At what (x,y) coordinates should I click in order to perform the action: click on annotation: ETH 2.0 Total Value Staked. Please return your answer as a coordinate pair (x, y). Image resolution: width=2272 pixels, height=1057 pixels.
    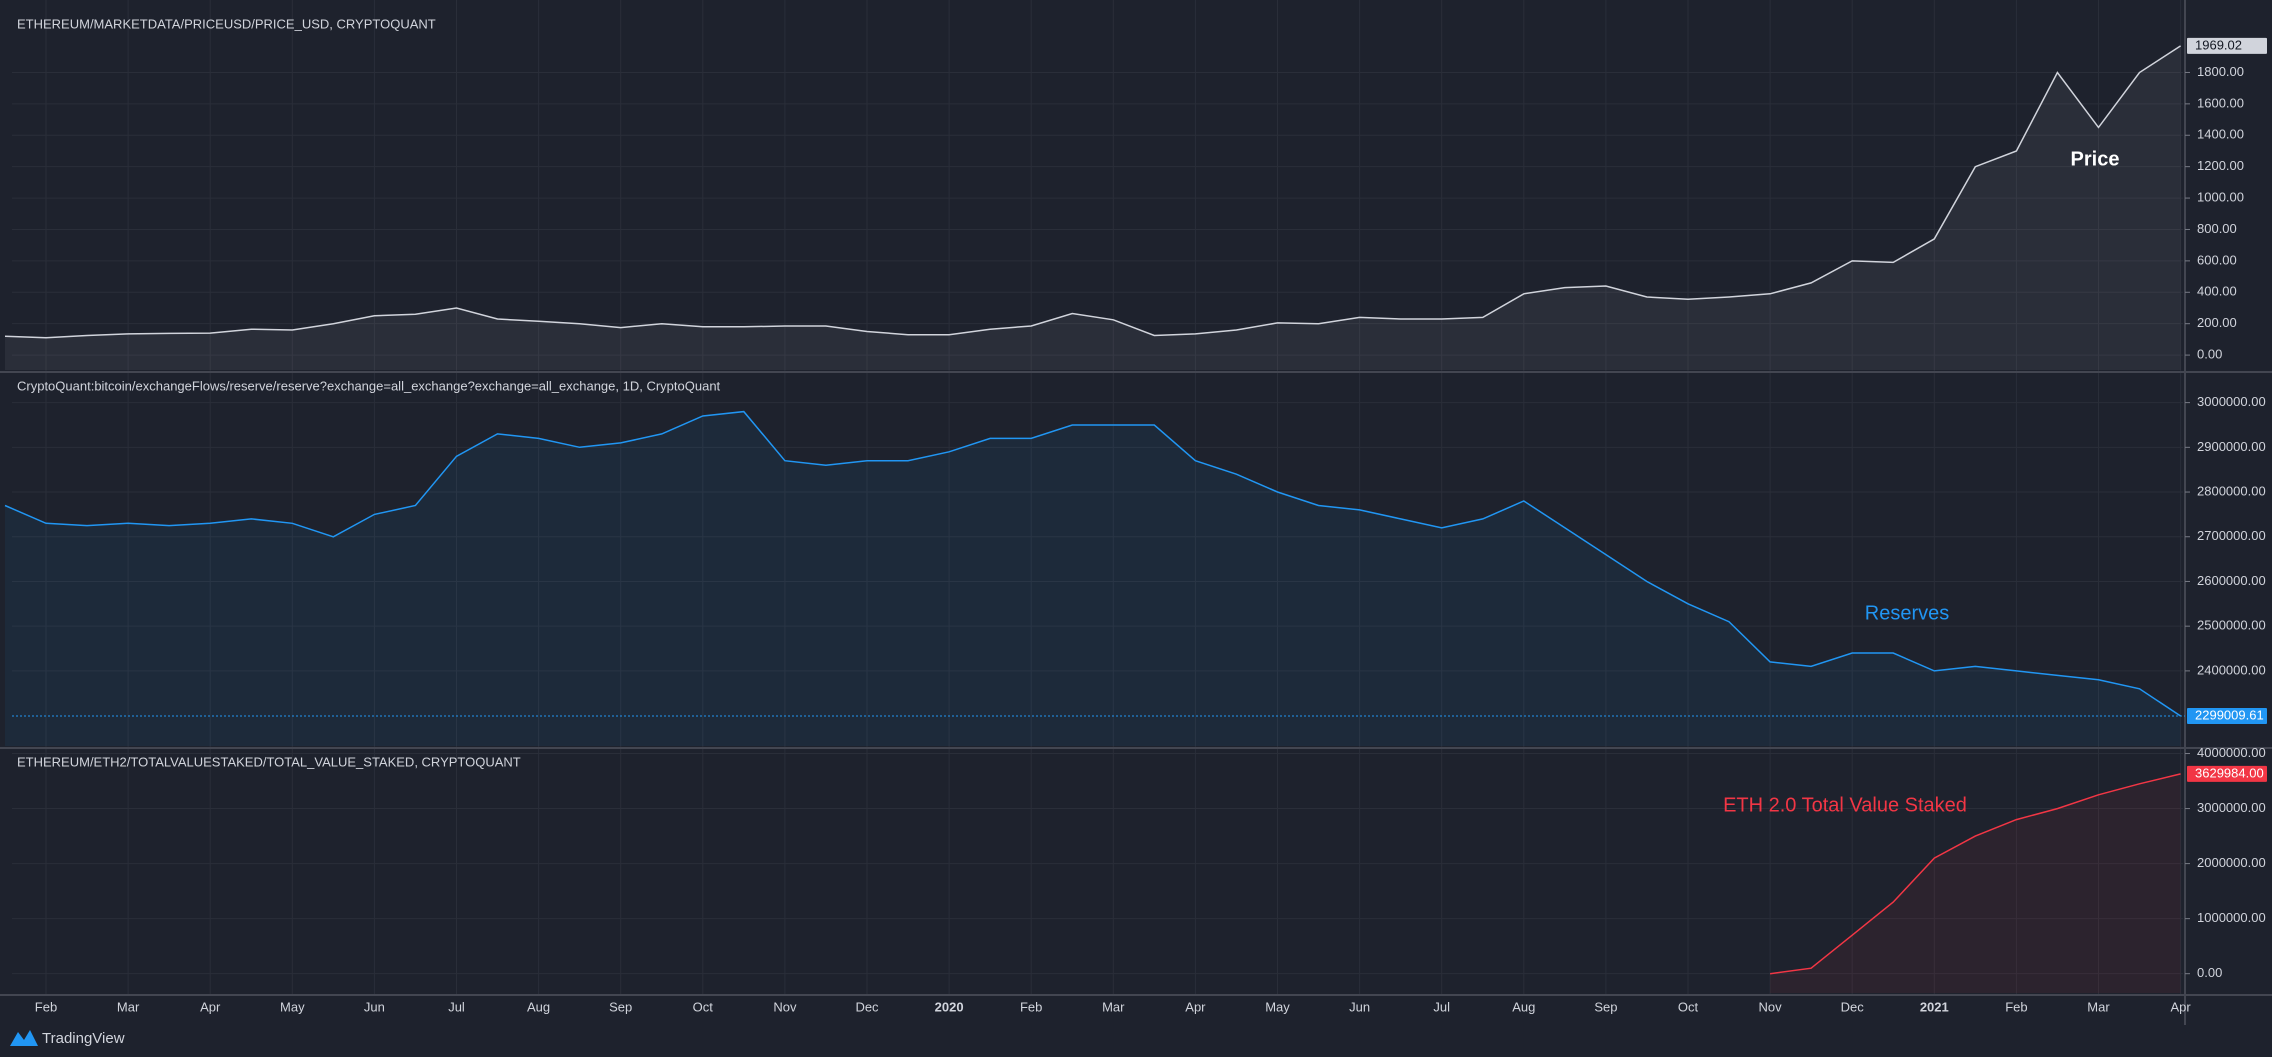
    Looking at the image, I should click on (1845, 805).